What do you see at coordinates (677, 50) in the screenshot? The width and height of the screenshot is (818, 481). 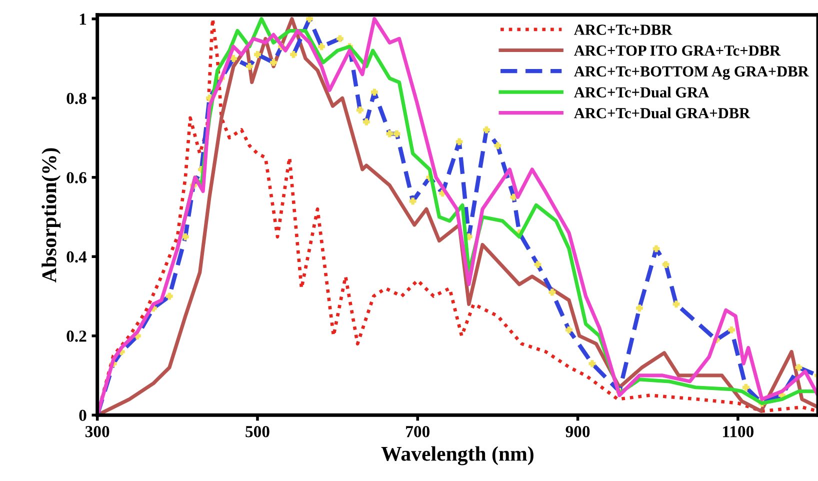 I see `legend-label: ARC+TOP ITO GRA+Tc+DBR` at bounding box center [677, 50].